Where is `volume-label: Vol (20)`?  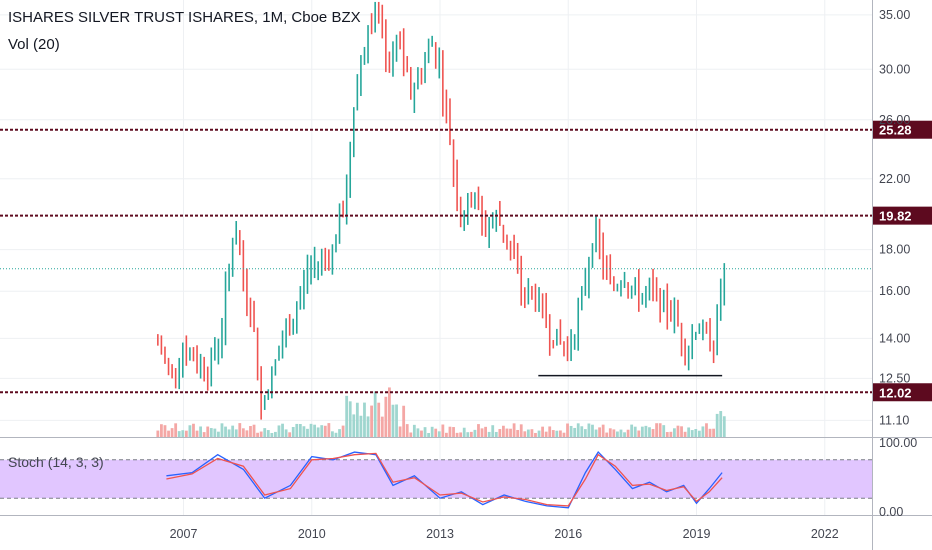
volume-label: Vol (20) is located at coordinates (34, 44).